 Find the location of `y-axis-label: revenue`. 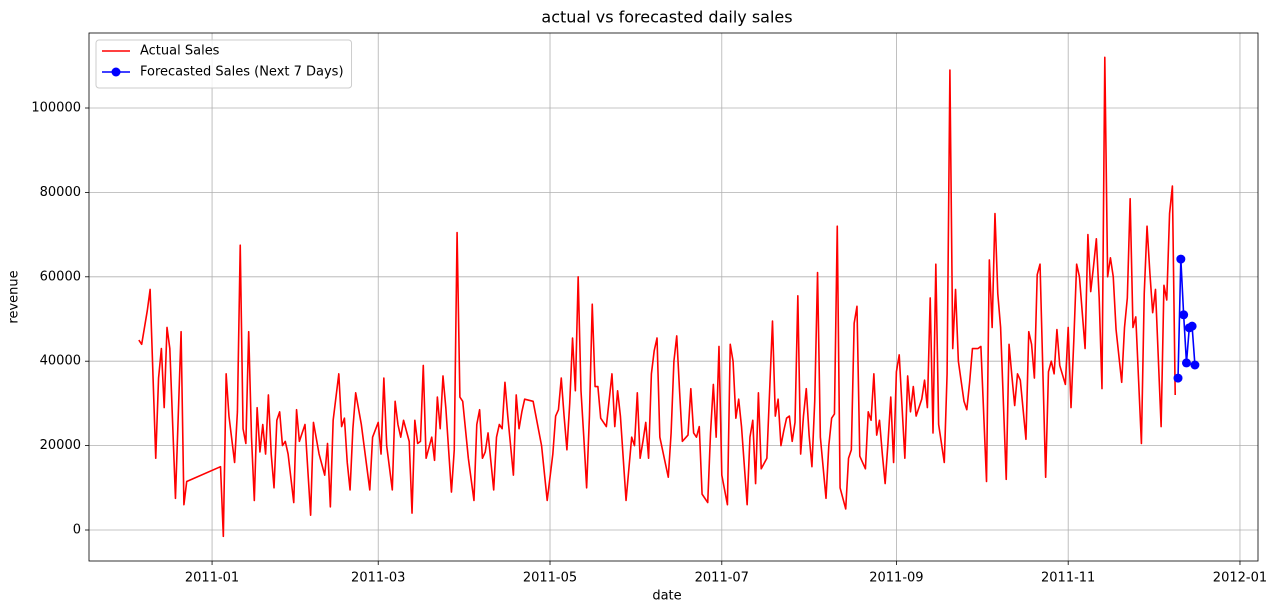

y-axis-label: revenue is located at coordinates (14, 296).